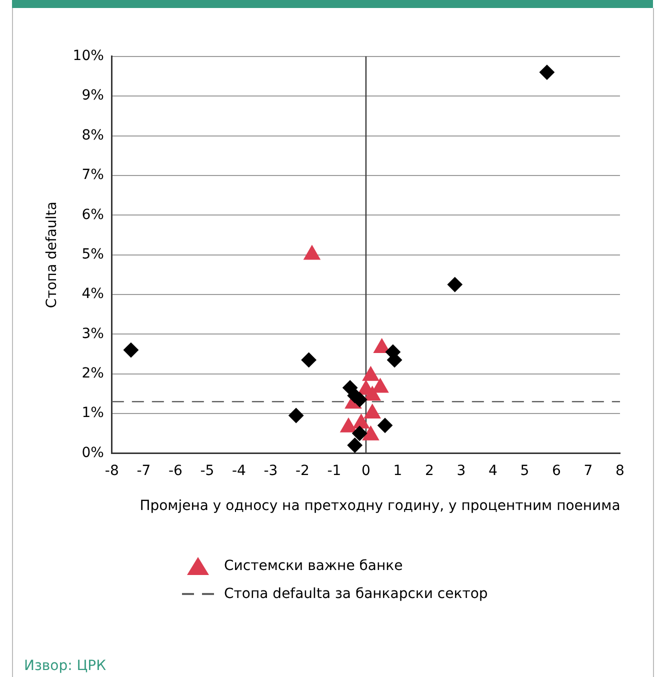 Image resolution: width=666 pixels, height=677 pixels. I want to click on legend-label: Стопа defaulta за банкарски сектор, so click(356, 594).